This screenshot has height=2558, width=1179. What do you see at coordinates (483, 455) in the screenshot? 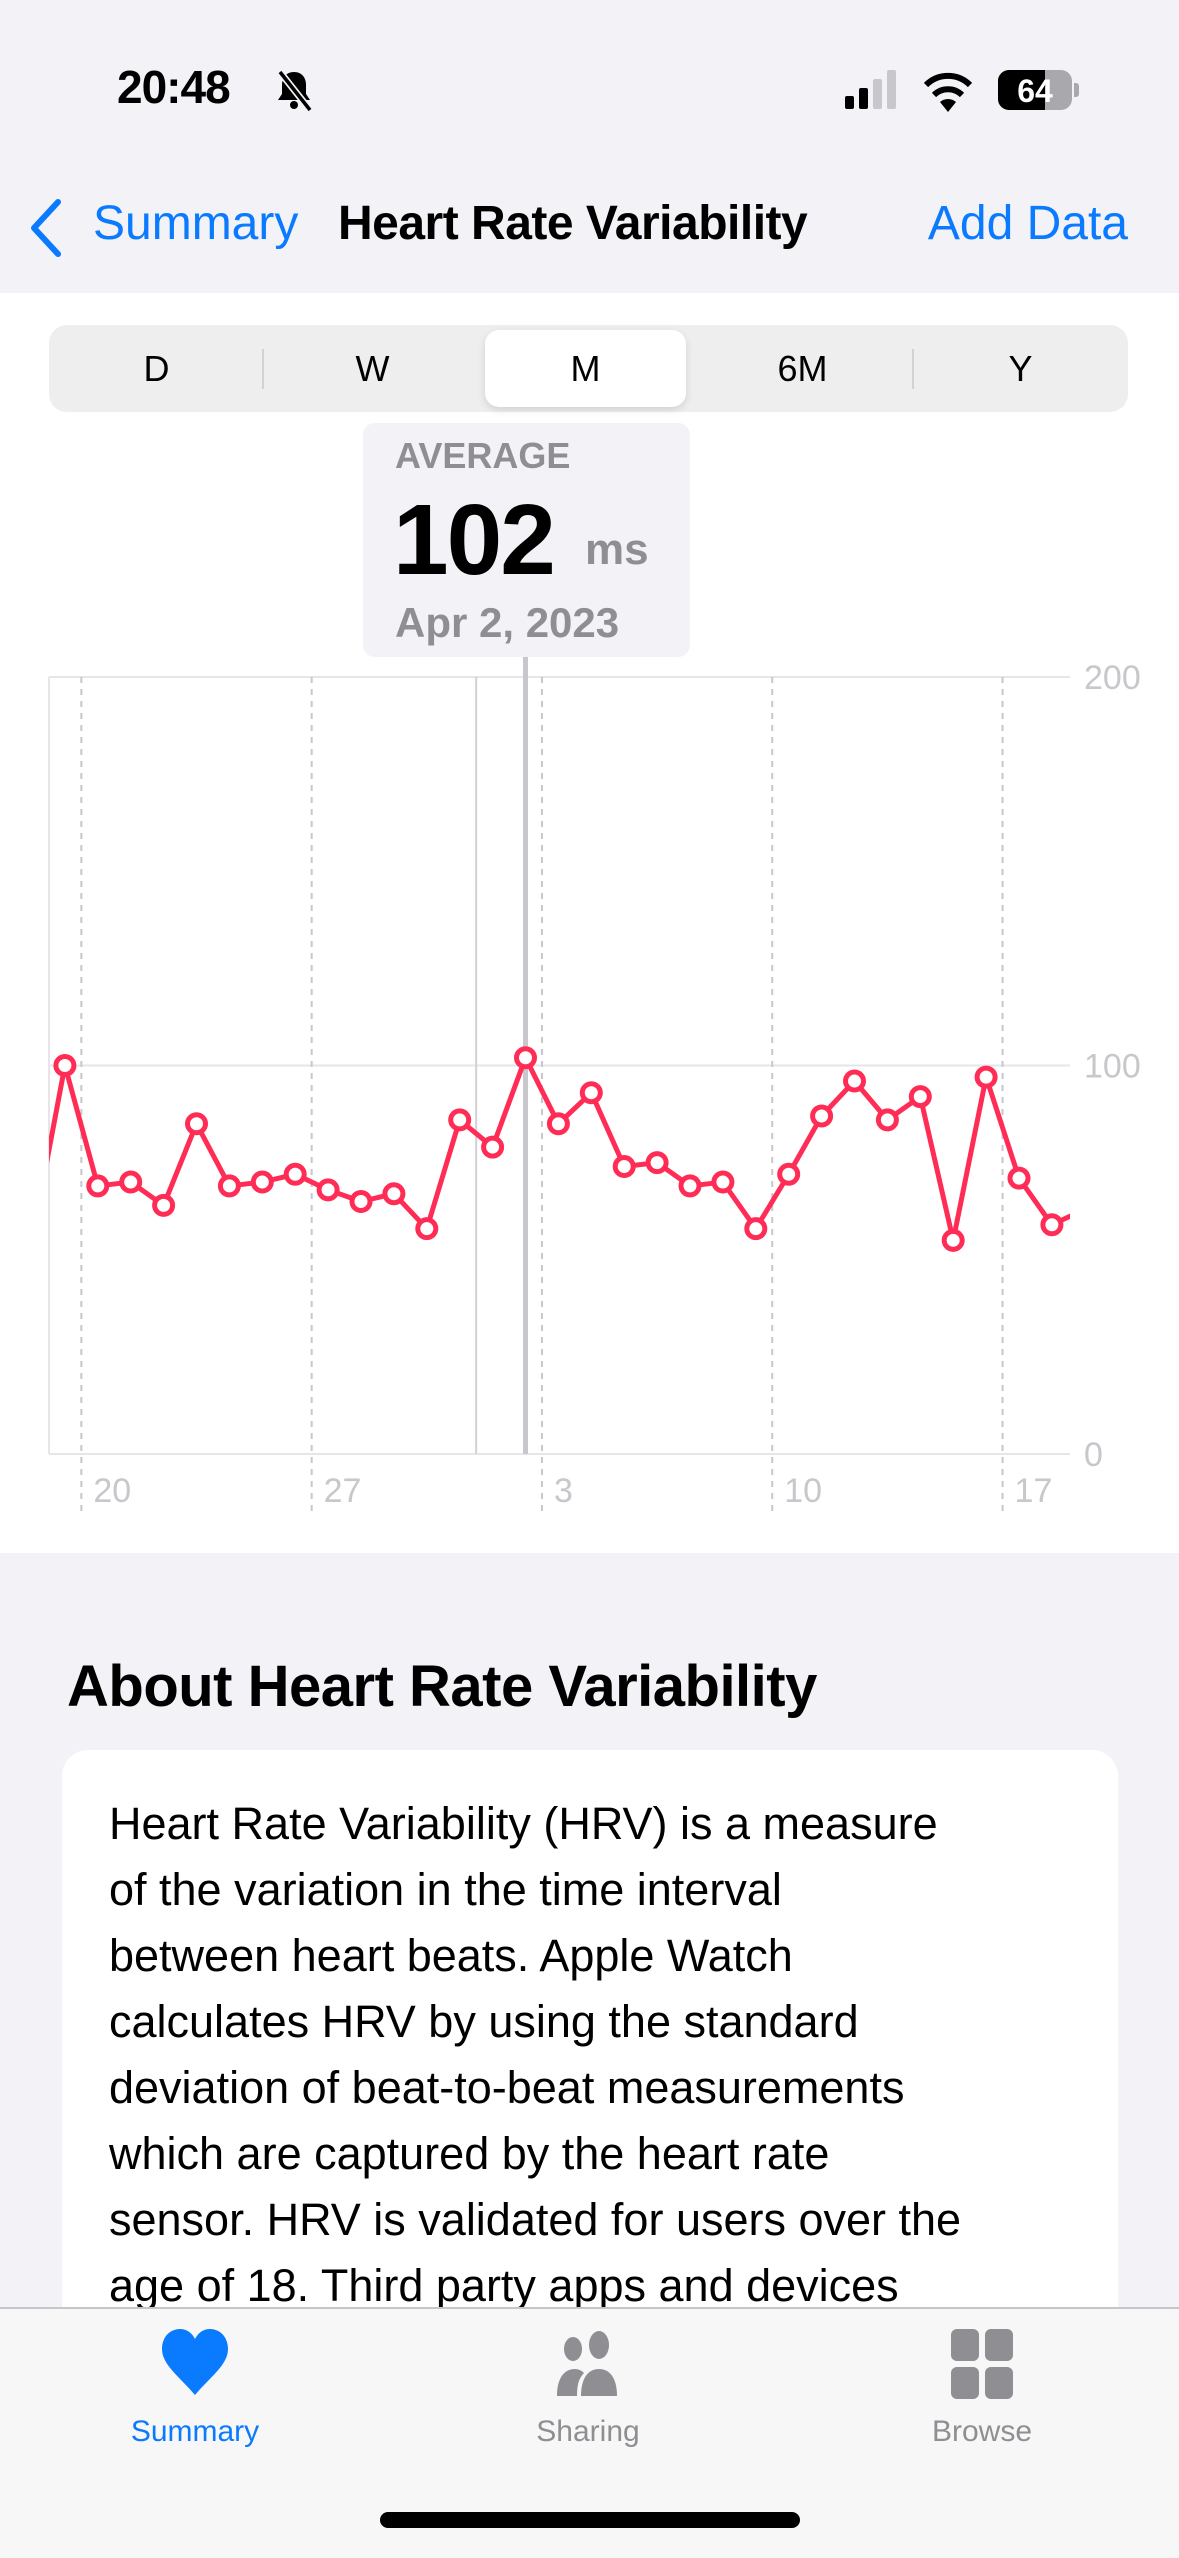
I see `callout-label: AVERAGE` at bounding box center [483, 455].